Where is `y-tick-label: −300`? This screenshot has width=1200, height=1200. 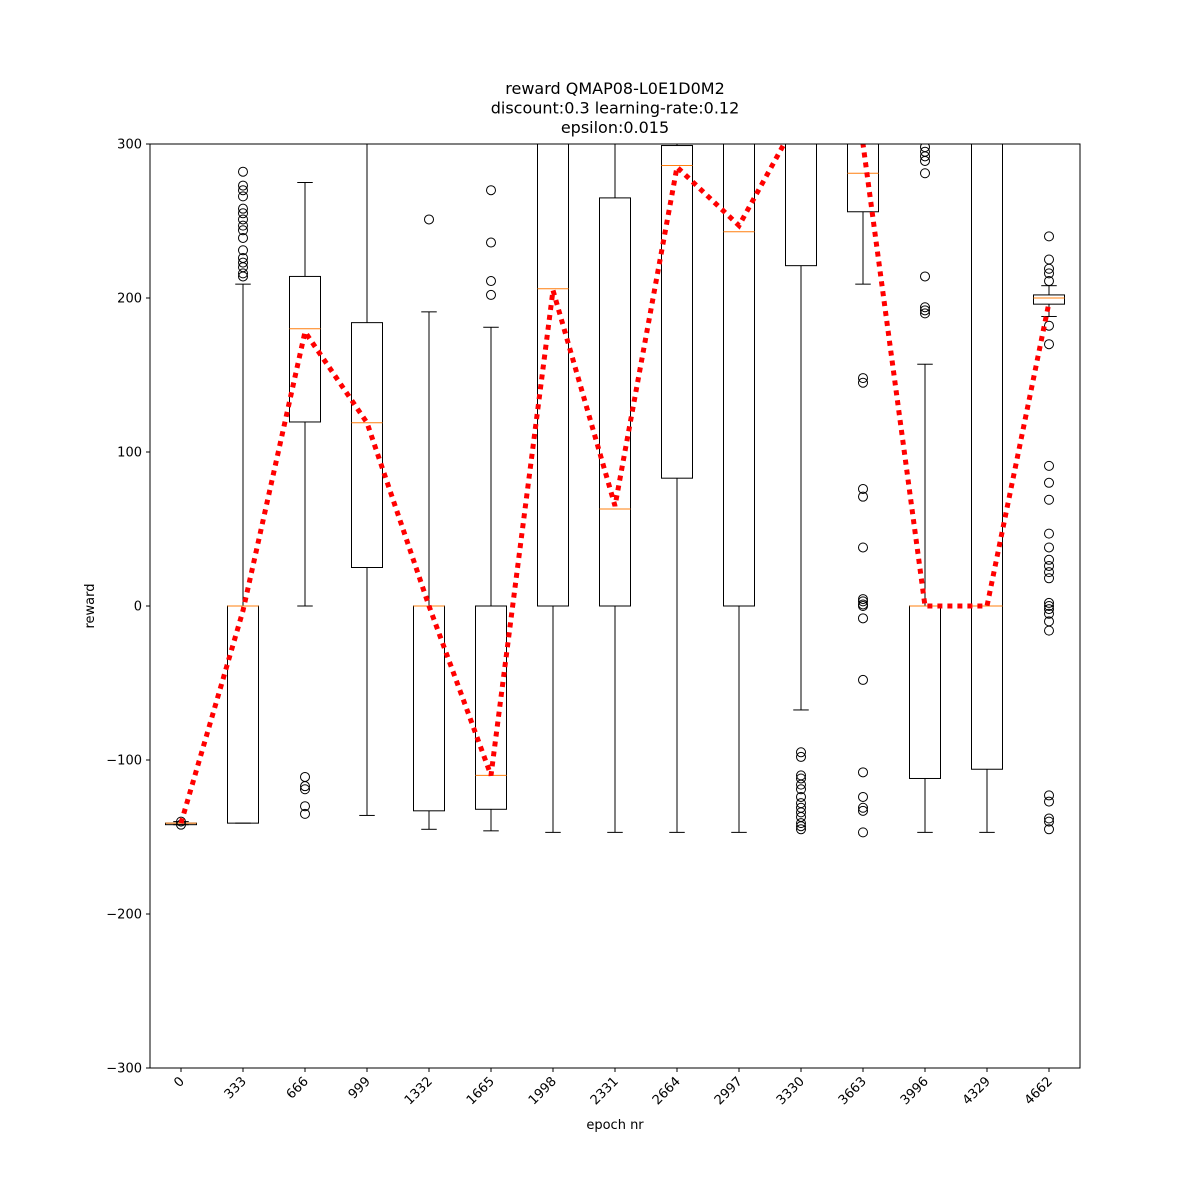 y-tick-label: −300 is located at coordinates (124, 1069).